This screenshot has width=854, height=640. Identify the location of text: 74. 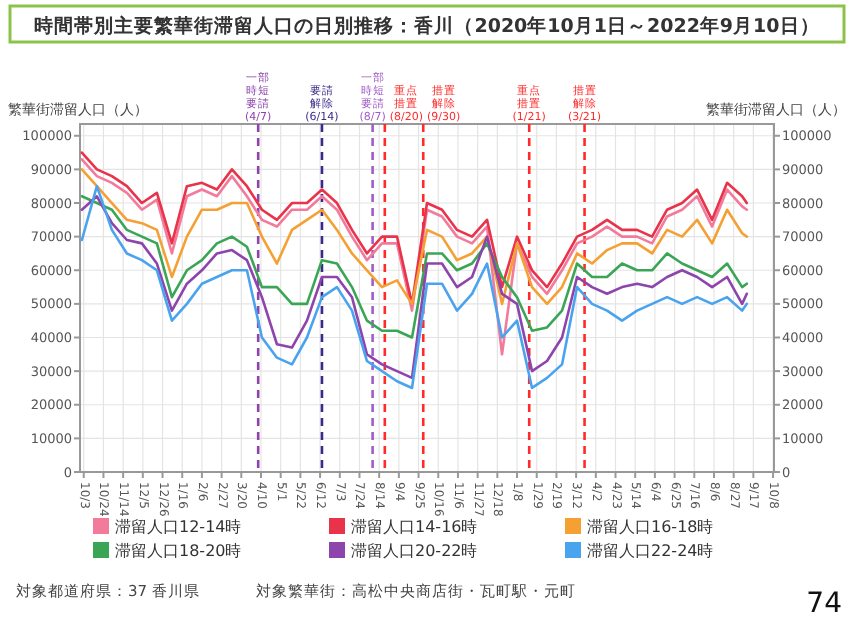
(824, 604).